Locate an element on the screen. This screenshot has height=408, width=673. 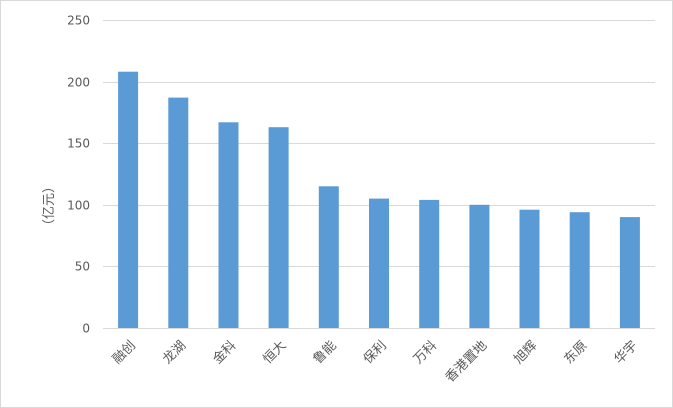
x-category-label: 万科 is located at coordinates (425, 352).